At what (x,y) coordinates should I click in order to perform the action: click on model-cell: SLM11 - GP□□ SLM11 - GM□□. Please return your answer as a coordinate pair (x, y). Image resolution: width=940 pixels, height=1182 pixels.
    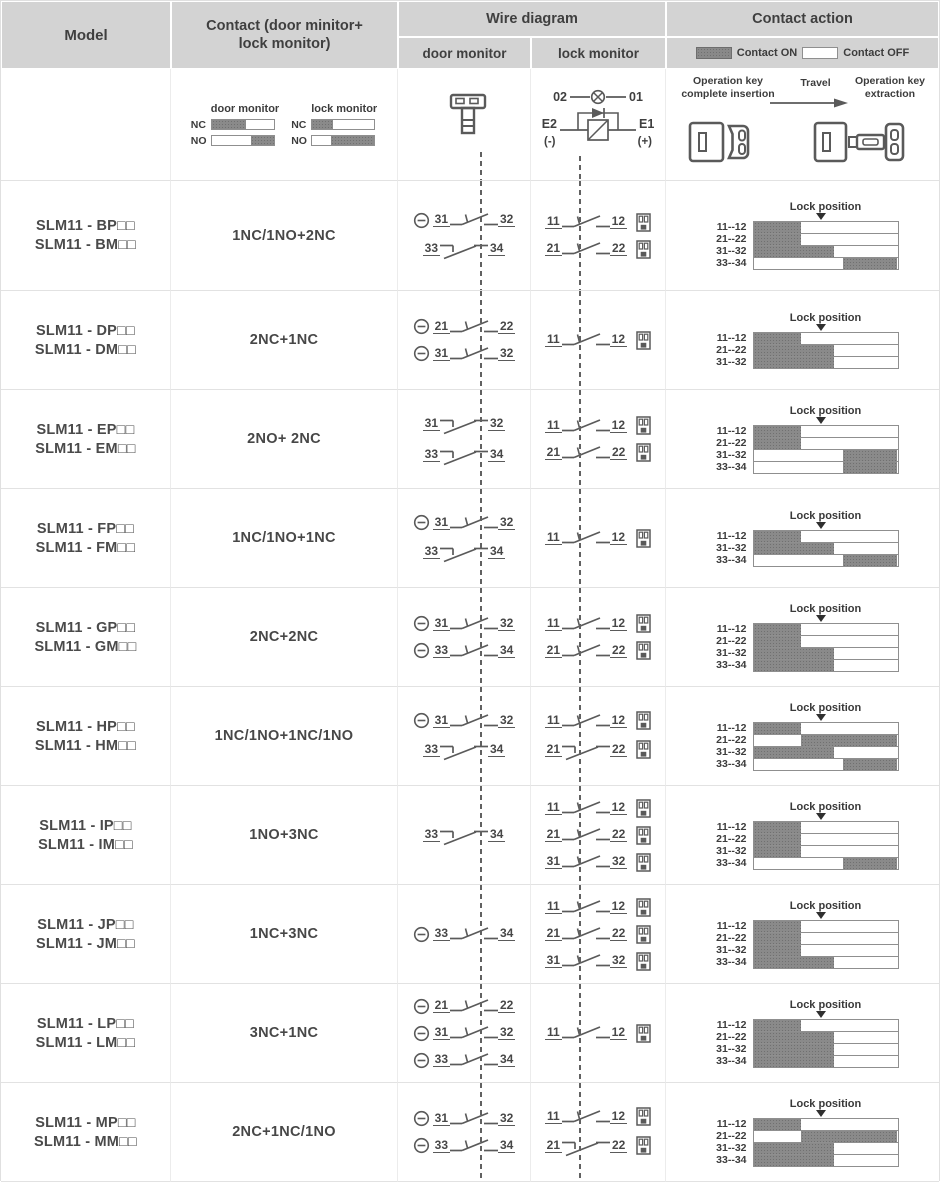
    Looking at the image, I should click on (86, 637).